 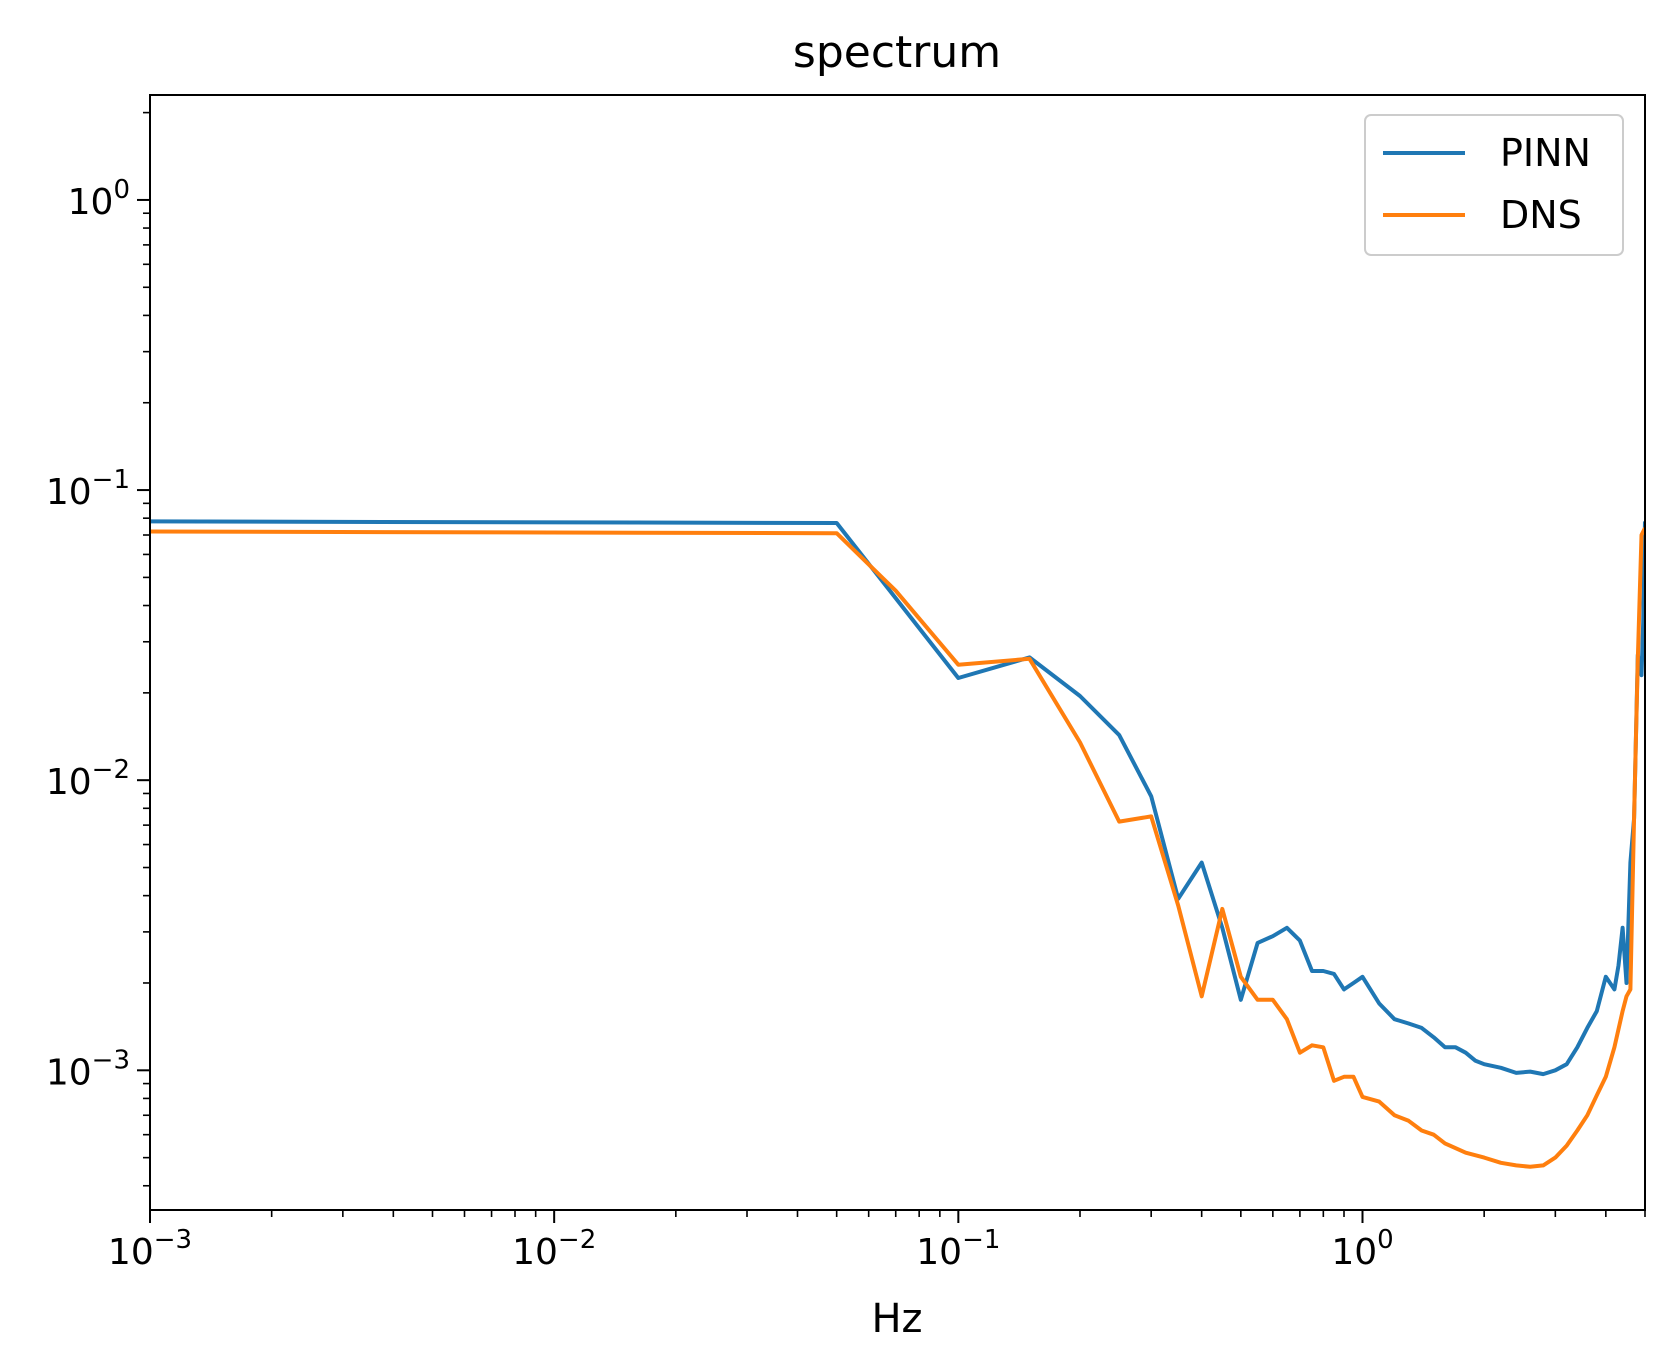 I want to click on legend-label-dns: DNS, so click(x=1541, y=215).